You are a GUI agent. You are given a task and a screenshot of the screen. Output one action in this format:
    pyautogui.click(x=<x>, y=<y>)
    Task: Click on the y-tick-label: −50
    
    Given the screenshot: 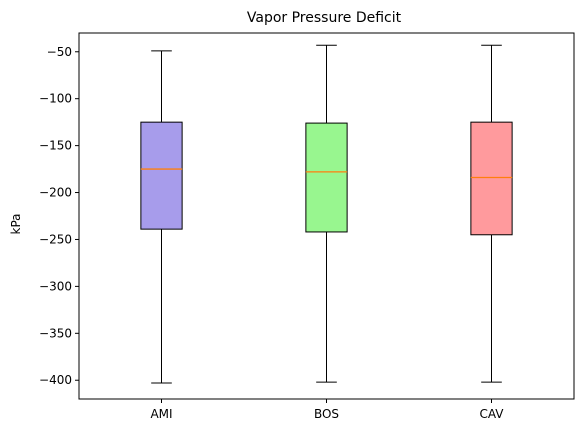 What is the action you would take?
    pyautogui.click(x=59, y=52)
    